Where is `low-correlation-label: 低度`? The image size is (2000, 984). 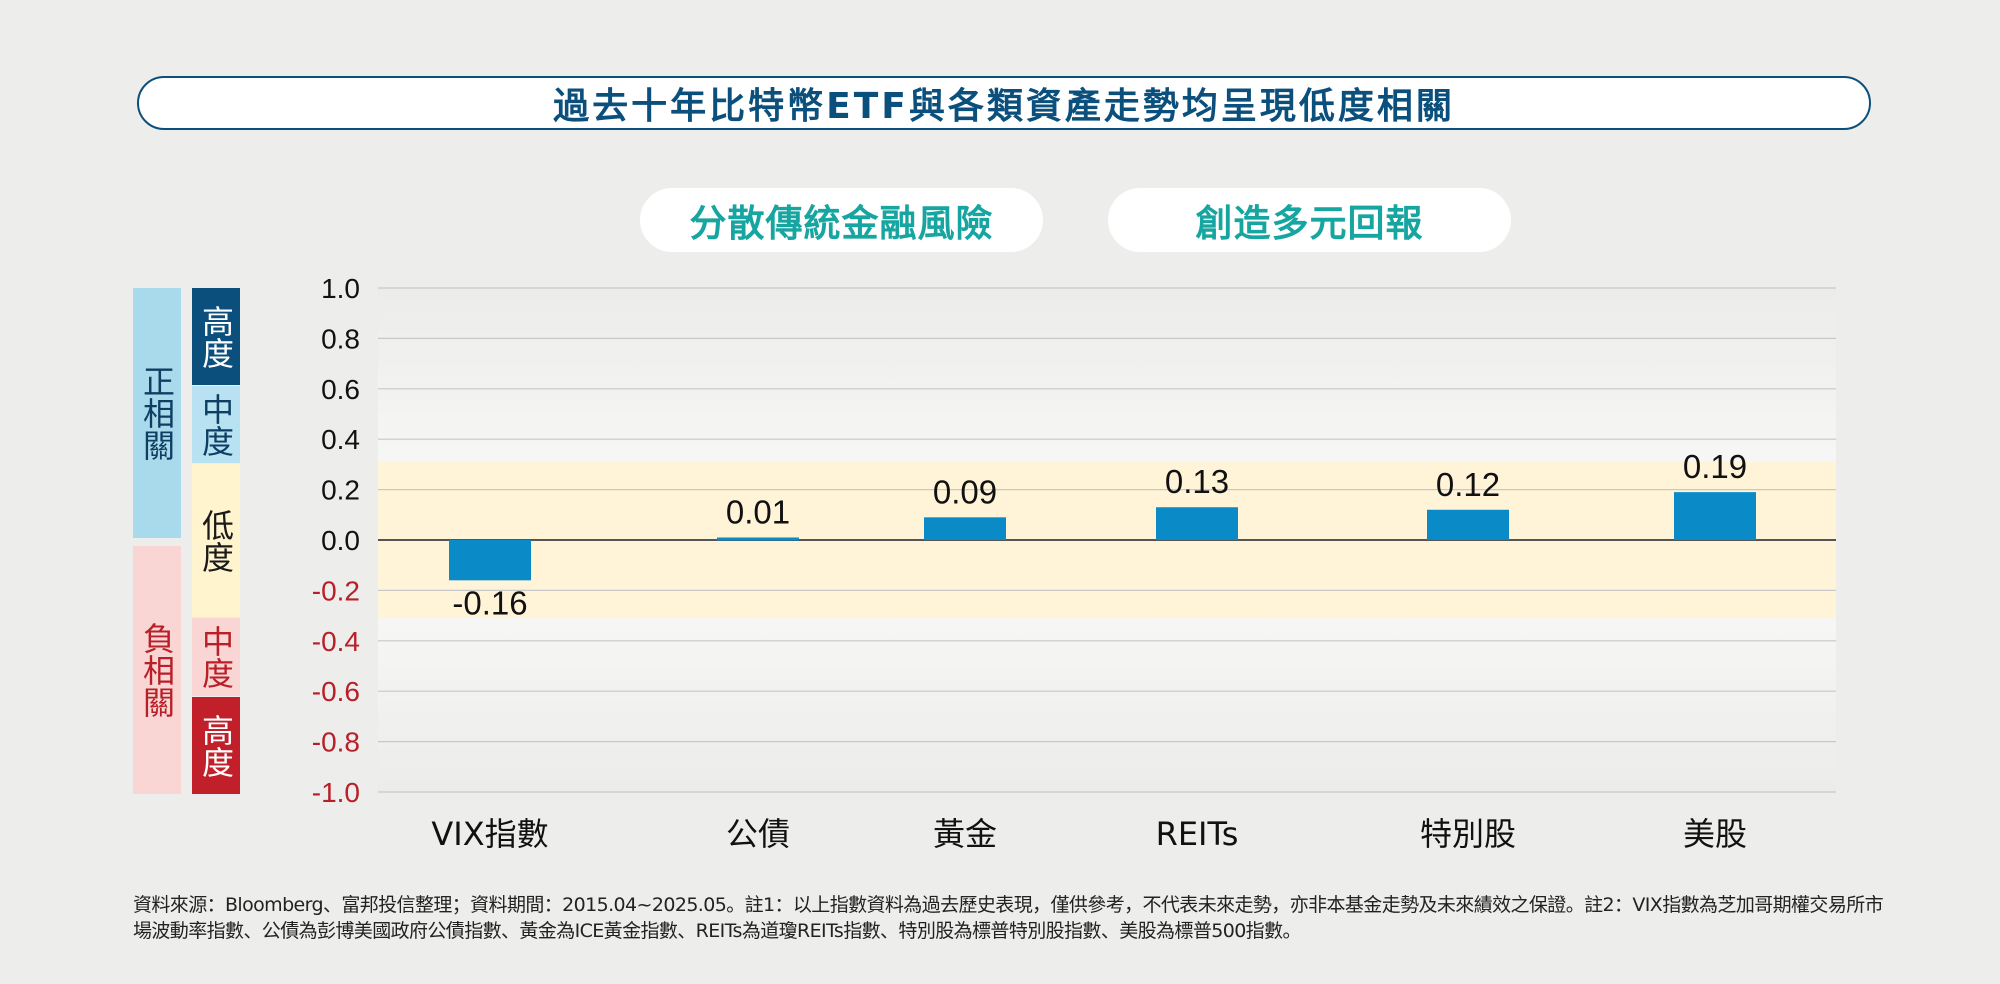
low-correlation-label: 低度 is located at coordinates (216, 540).